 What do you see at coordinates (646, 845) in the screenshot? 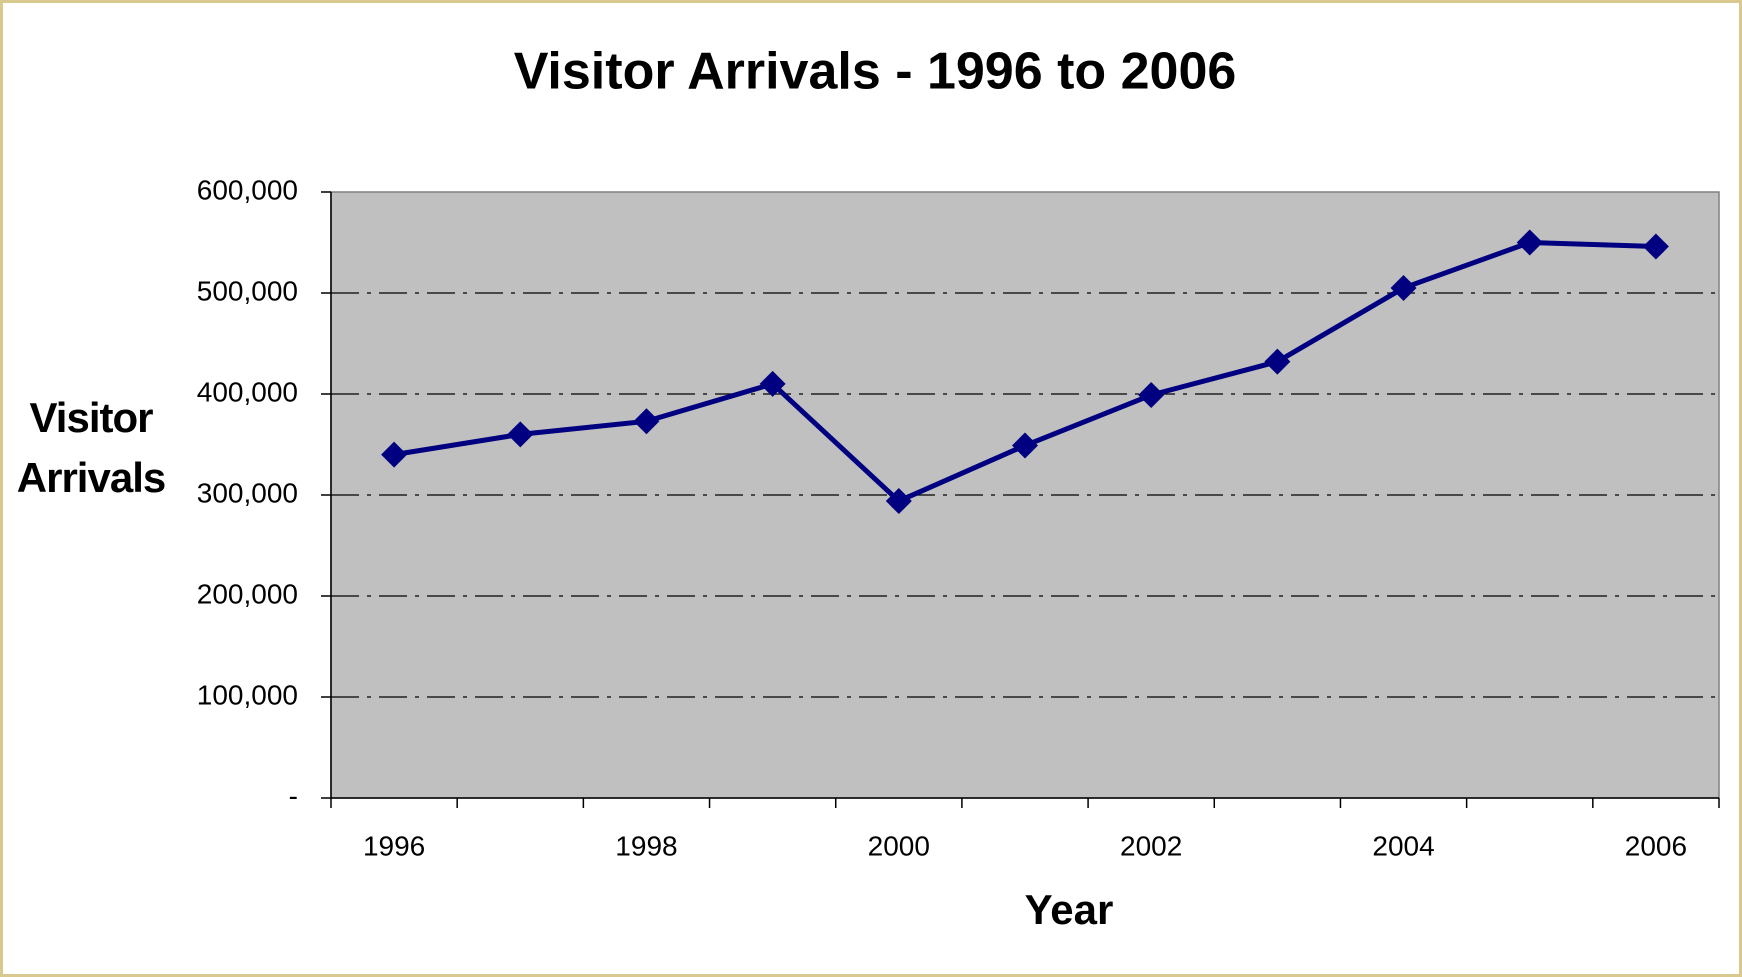
I see `x-tick-label: 1998` at bounding box center [646, 845].